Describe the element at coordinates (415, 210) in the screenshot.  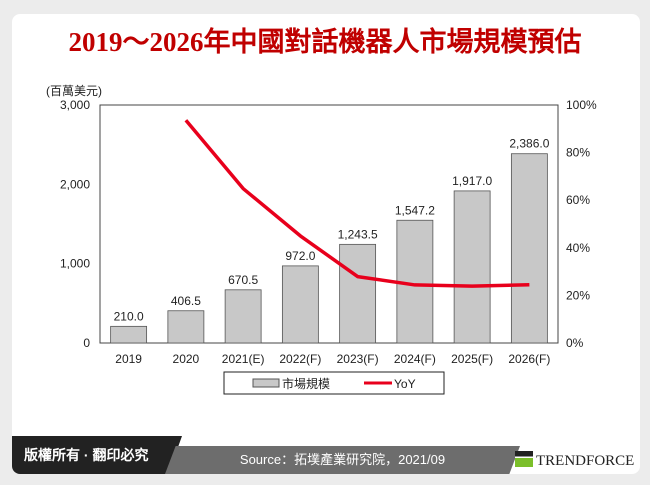
I see `bar-data-label: 1,547.2` at that location.